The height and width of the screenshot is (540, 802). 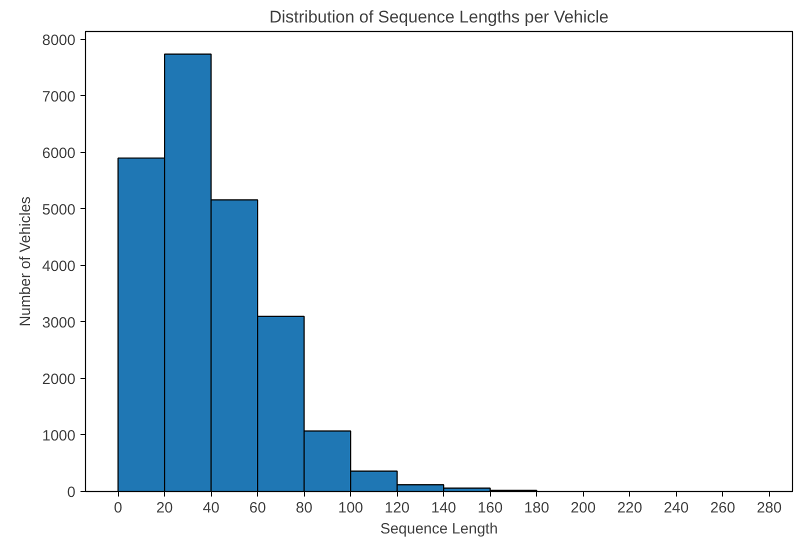 I want to click on x-tick-label: 240, so click(x=676, y=508).